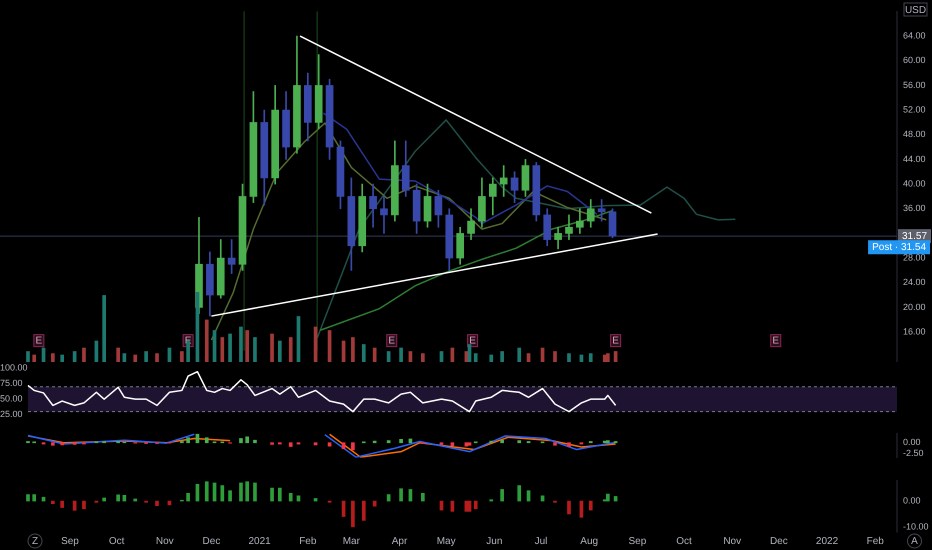  I want to click on y-tick-label: 52.00, so click(914, 109).